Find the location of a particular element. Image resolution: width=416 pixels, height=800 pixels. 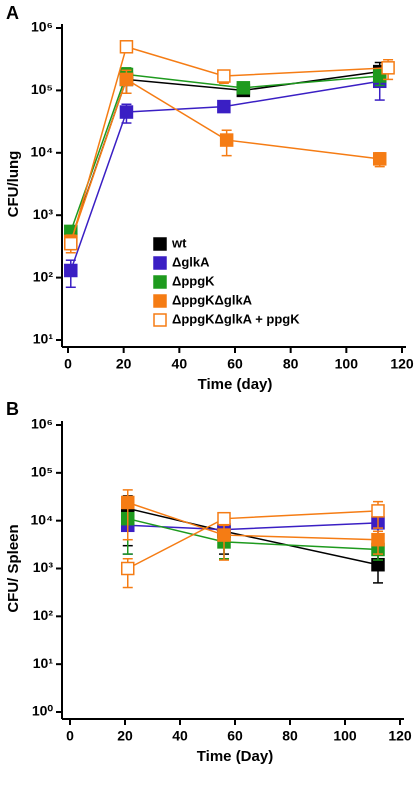

legend-label: ΔppgKΔglkA + ppgK is located at coordinates (236, 318).